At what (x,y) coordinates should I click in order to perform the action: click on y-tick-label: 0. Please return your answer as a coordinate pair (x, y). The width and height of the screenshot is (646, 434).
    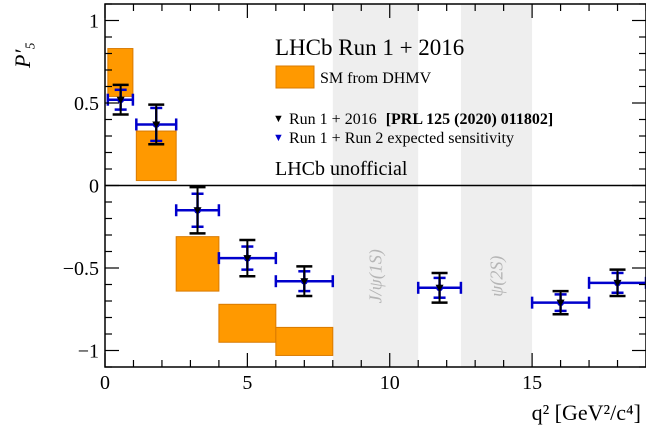
    Looking at the image, I should click on (94, 187).